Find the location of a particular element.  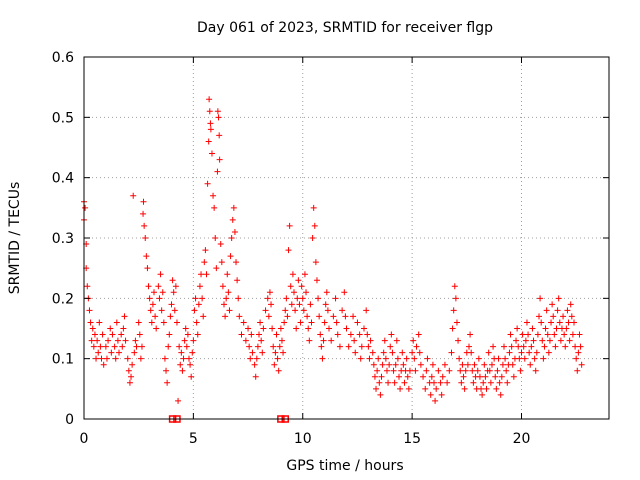

y-axis-label: SRMTID / TECUs is located at coordinates (15, 238).